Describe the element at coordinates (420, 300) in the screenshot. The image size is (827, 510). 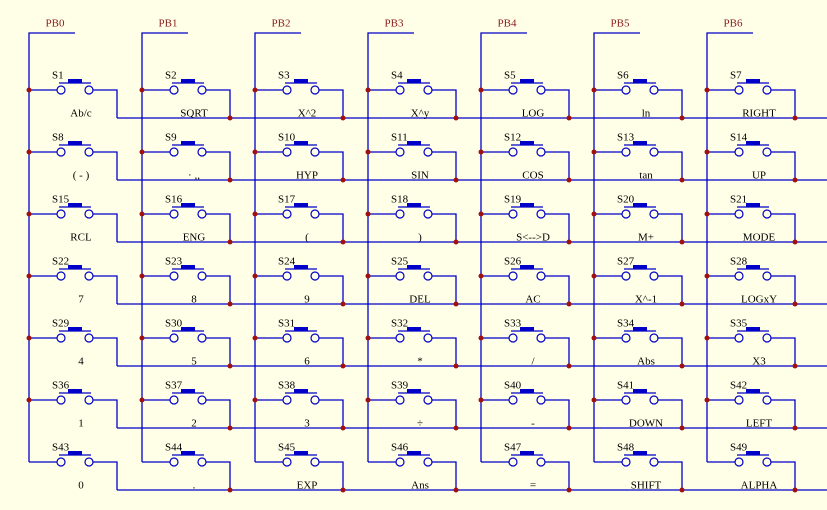
I see `key-label: DEL` at that location.